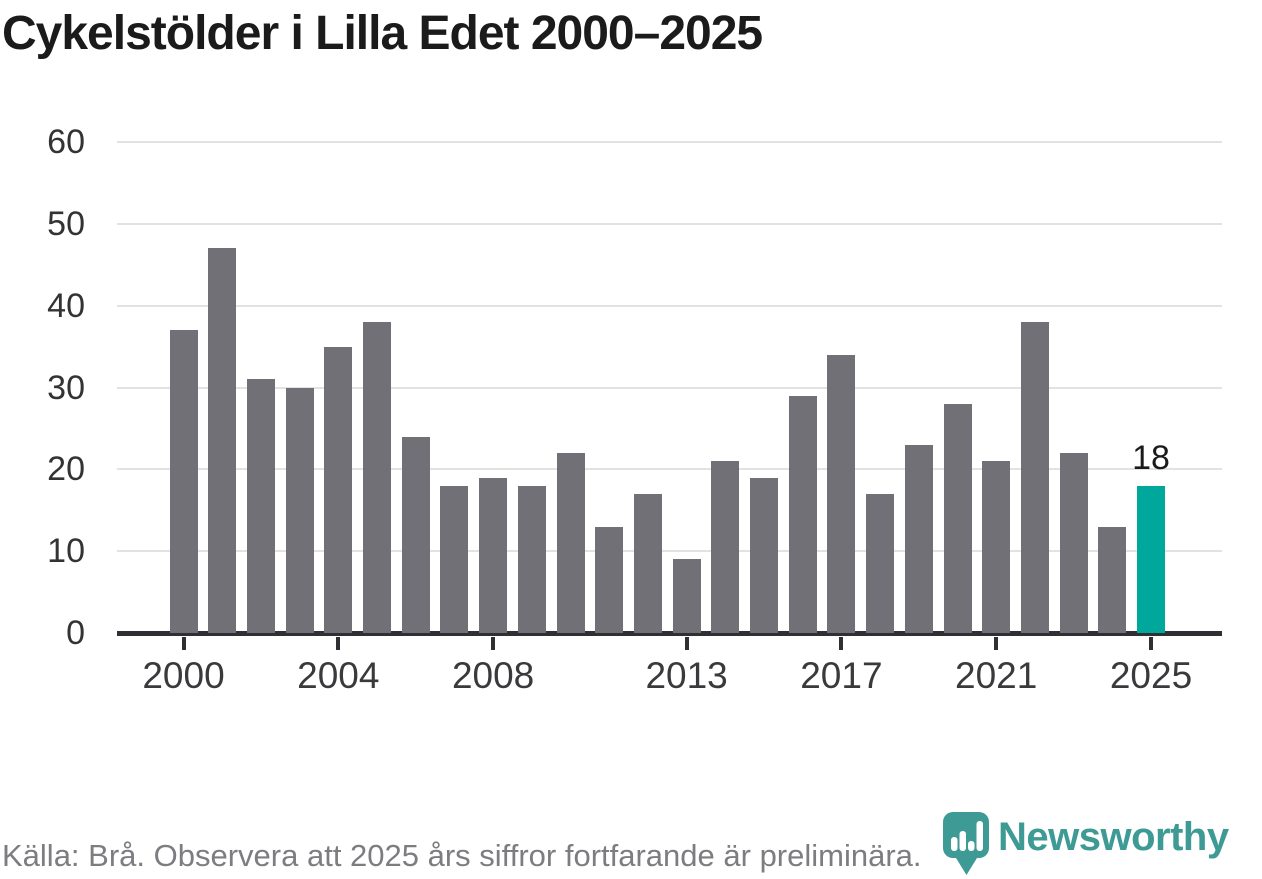 The width and height of the screenshot is (1262, 879). I want to click on bar-2006, so click(415, 534).